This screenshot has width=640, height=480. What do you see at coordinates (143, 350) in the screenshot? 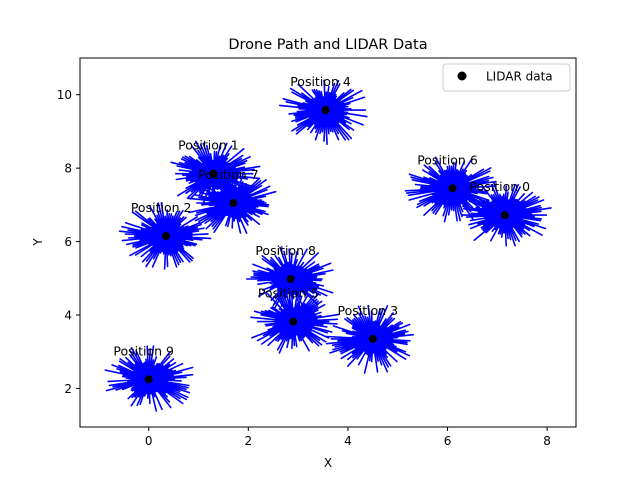
I see `position-label: Position 9` at bounding box center [143, 350].